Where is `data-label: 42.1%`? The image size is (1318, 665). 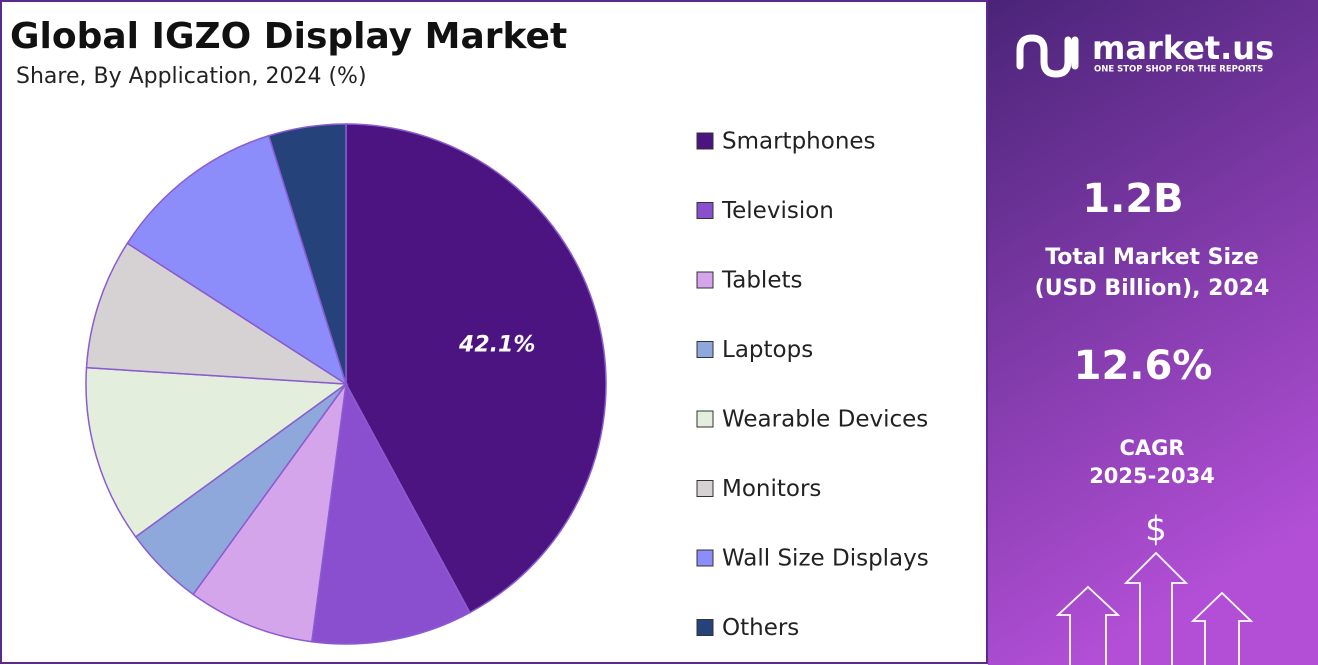 data-label: 42.1% is located at coordinates (496, 345).